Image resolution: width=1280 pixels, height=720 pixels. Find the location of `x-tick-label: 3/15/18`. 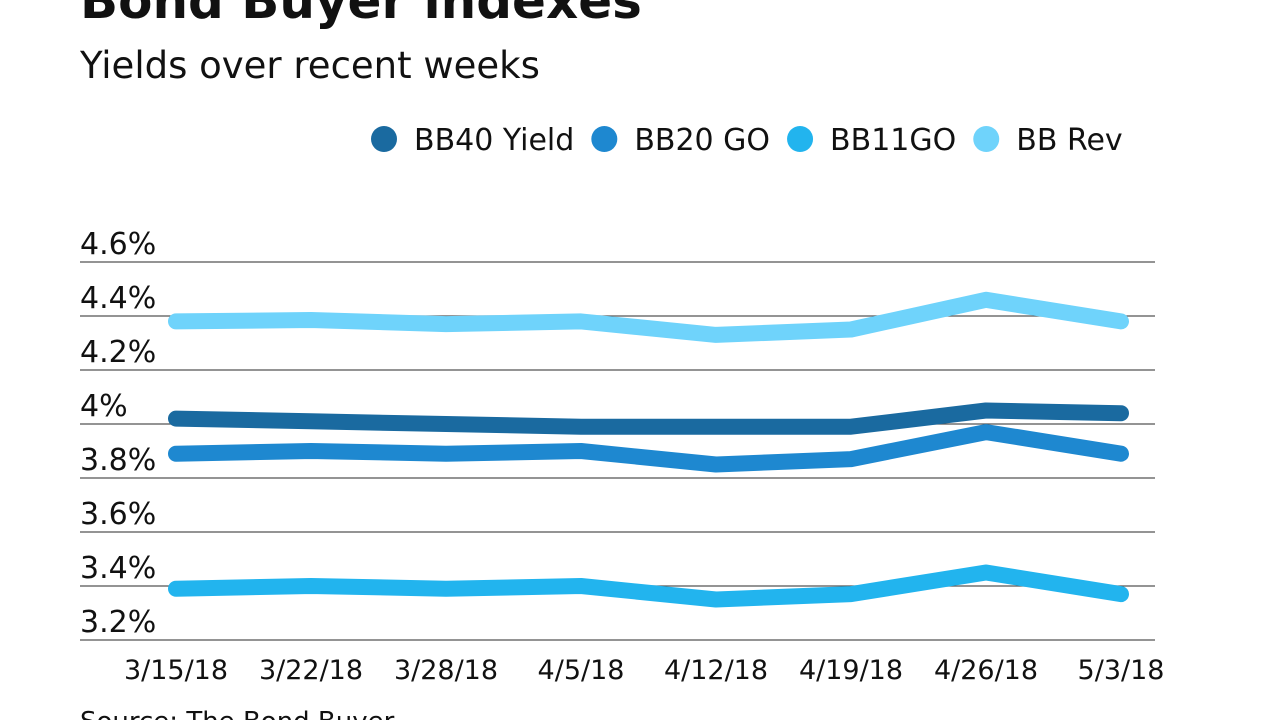

x-tick-label: 3/15/18 is located at coordinates (176, 670).